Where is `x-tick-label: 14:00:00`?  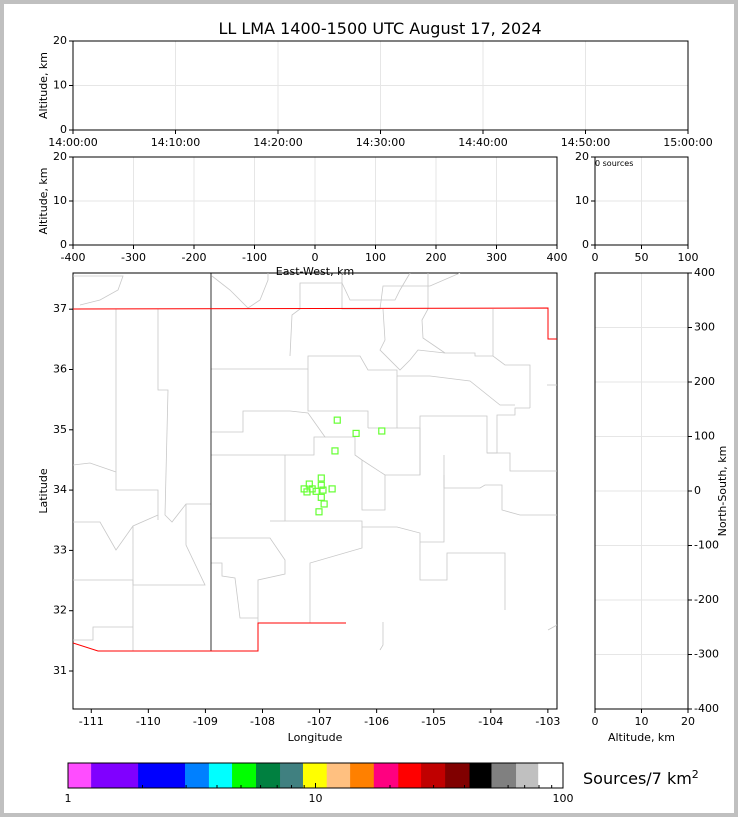
x-tick-label: 14:00:00 is located at coordinates (72, 142).